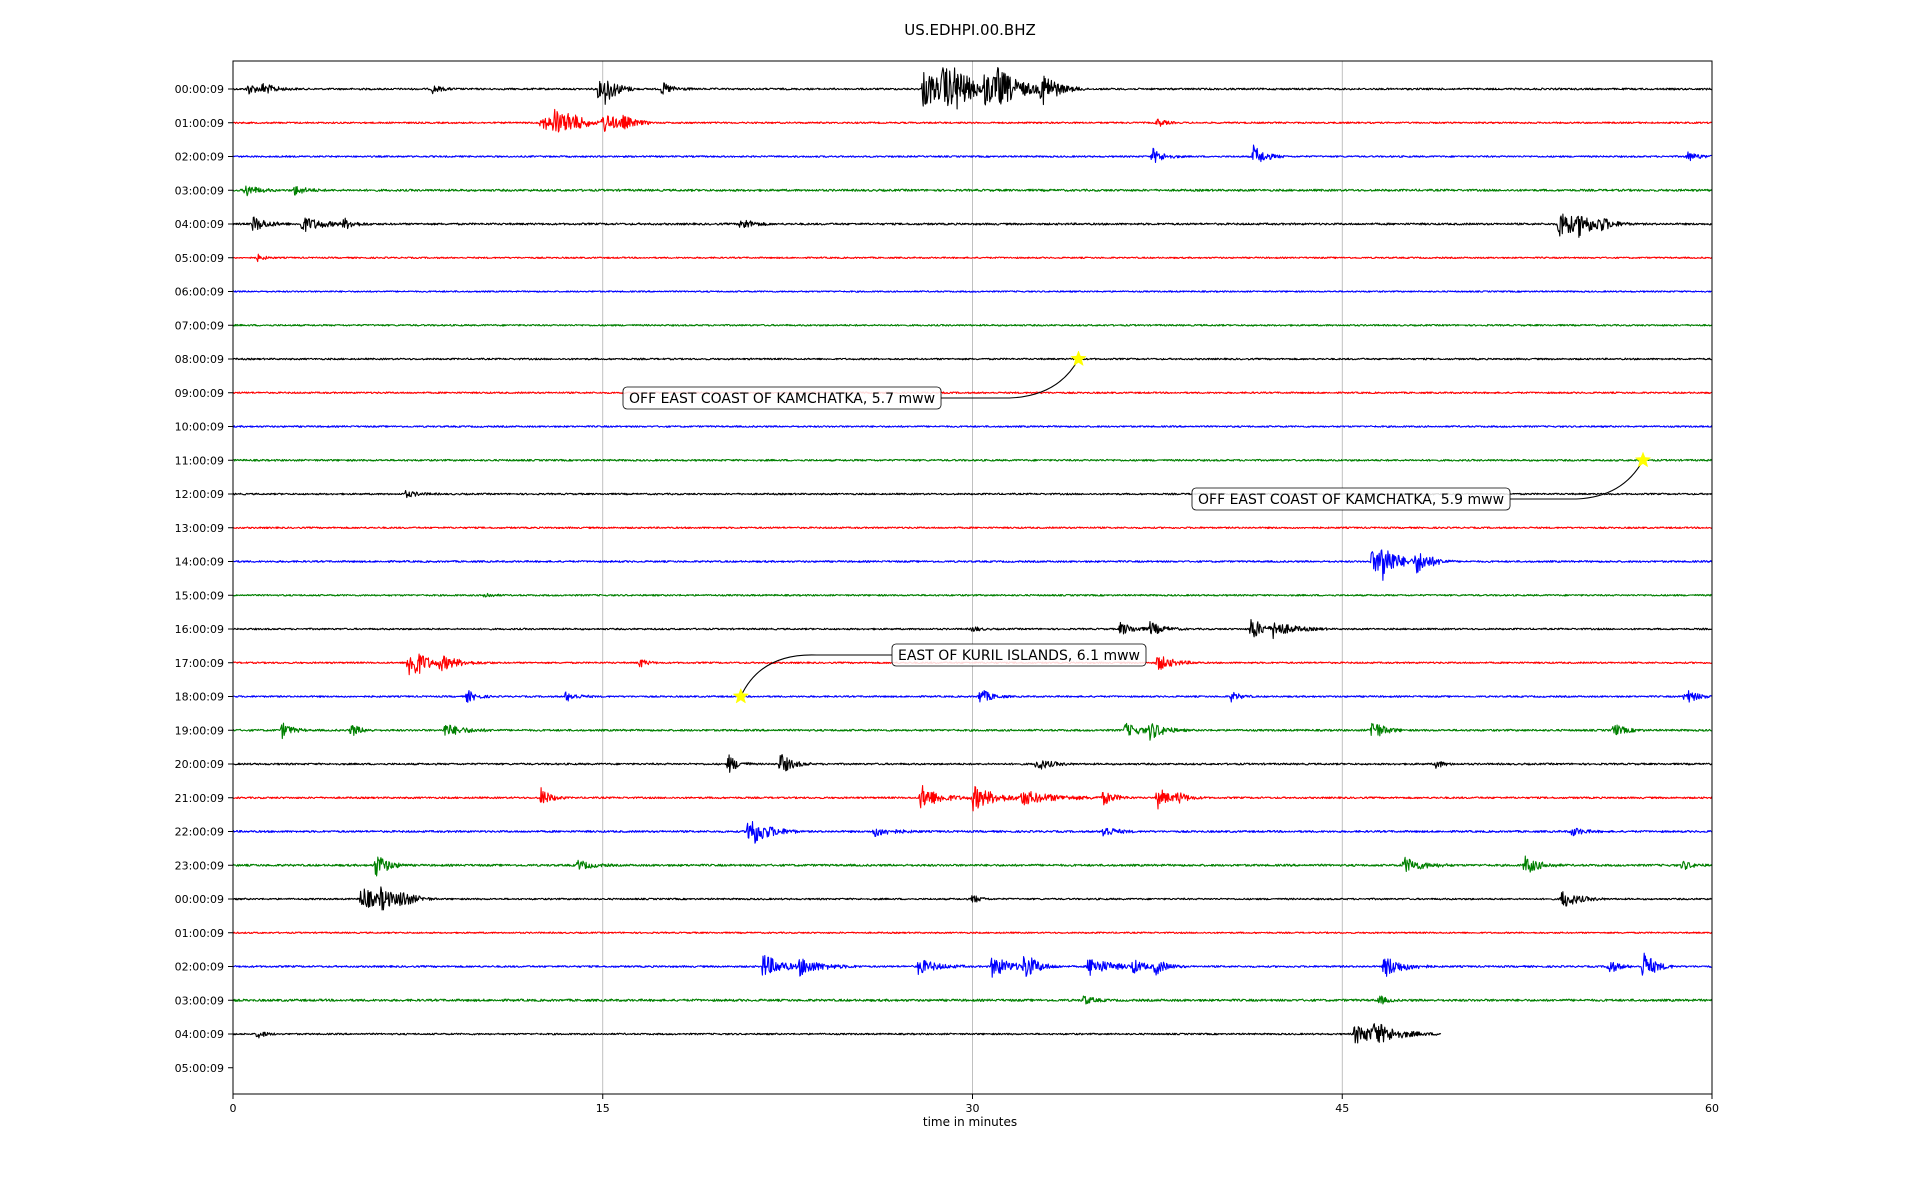 Image resolution: width=1920 pixels, height=1204 pixels. Describe the element at coordinates (199, 764) in the screenshot. I see `y-tick-label: 20:00:09` at that location.